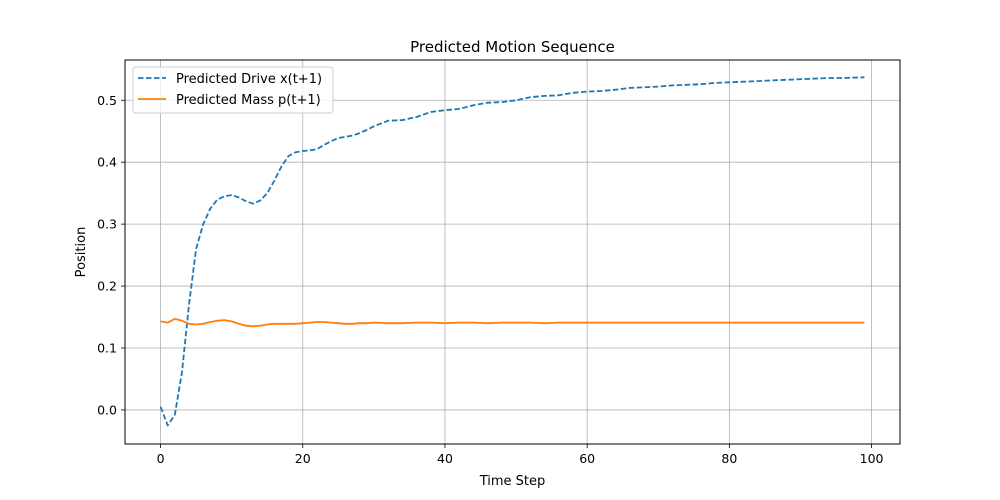 This screenshot has width=1000, height=500. I want to click on legend-label-mass: Predicted Mass p(t+1), so click(248, 100).